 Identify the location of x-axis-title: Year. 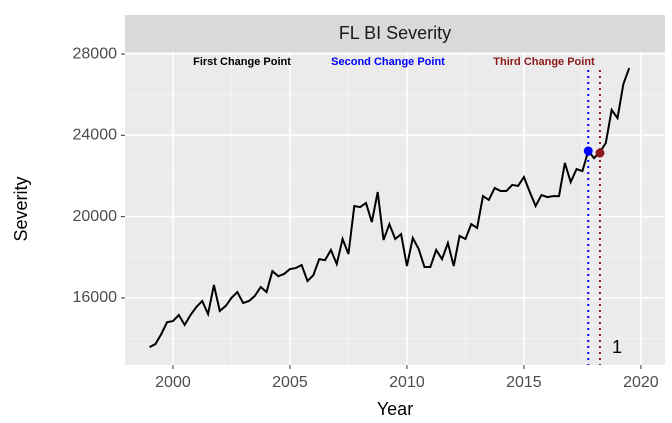
(395, 409).